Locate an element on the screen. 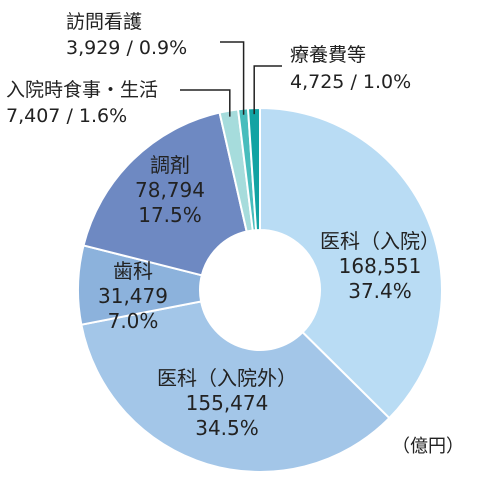 This screenshot has width=480, height=487. label-shokuji-percent: 1.6% is located at coordinates (103, 116).